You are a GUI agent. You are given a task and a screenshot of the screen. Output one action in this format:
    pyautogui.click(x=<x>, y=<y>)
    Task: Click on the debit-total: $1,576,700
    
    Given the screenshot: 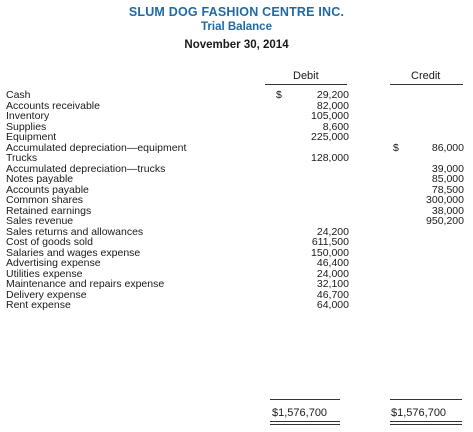 What is the action you would take?
    pyautogui.click(x=300, y=413)
    